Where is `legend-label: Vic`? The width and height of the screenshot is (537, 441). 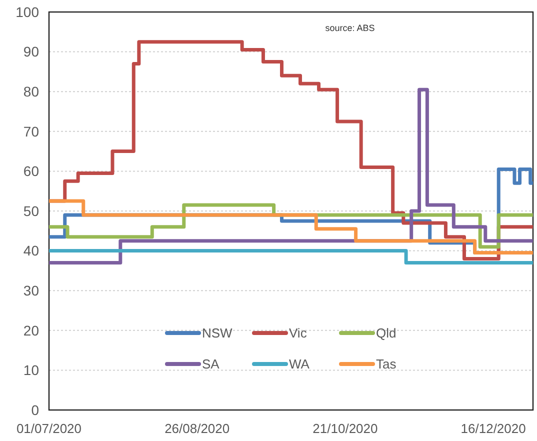 legend-label: Vic is located at coordinates (298, 333).